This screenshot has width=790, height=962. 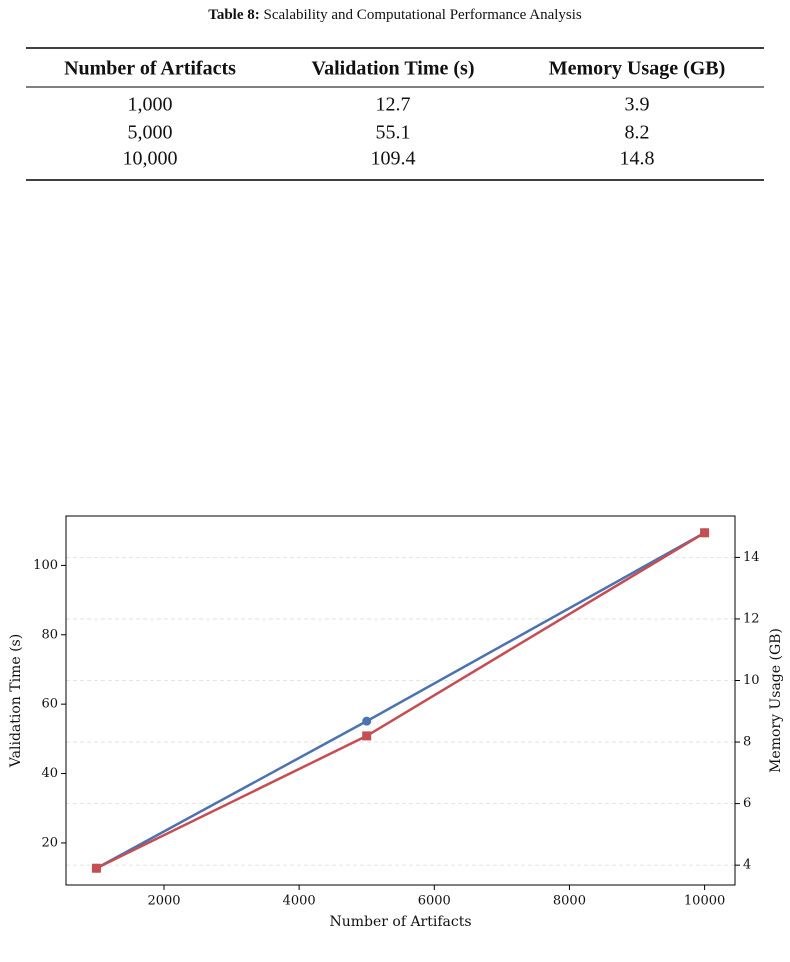 What do you see at coordinates (704, 901) in the screenshot?
I see `x-tick-label: 10000` at bounding box center [704, 901].